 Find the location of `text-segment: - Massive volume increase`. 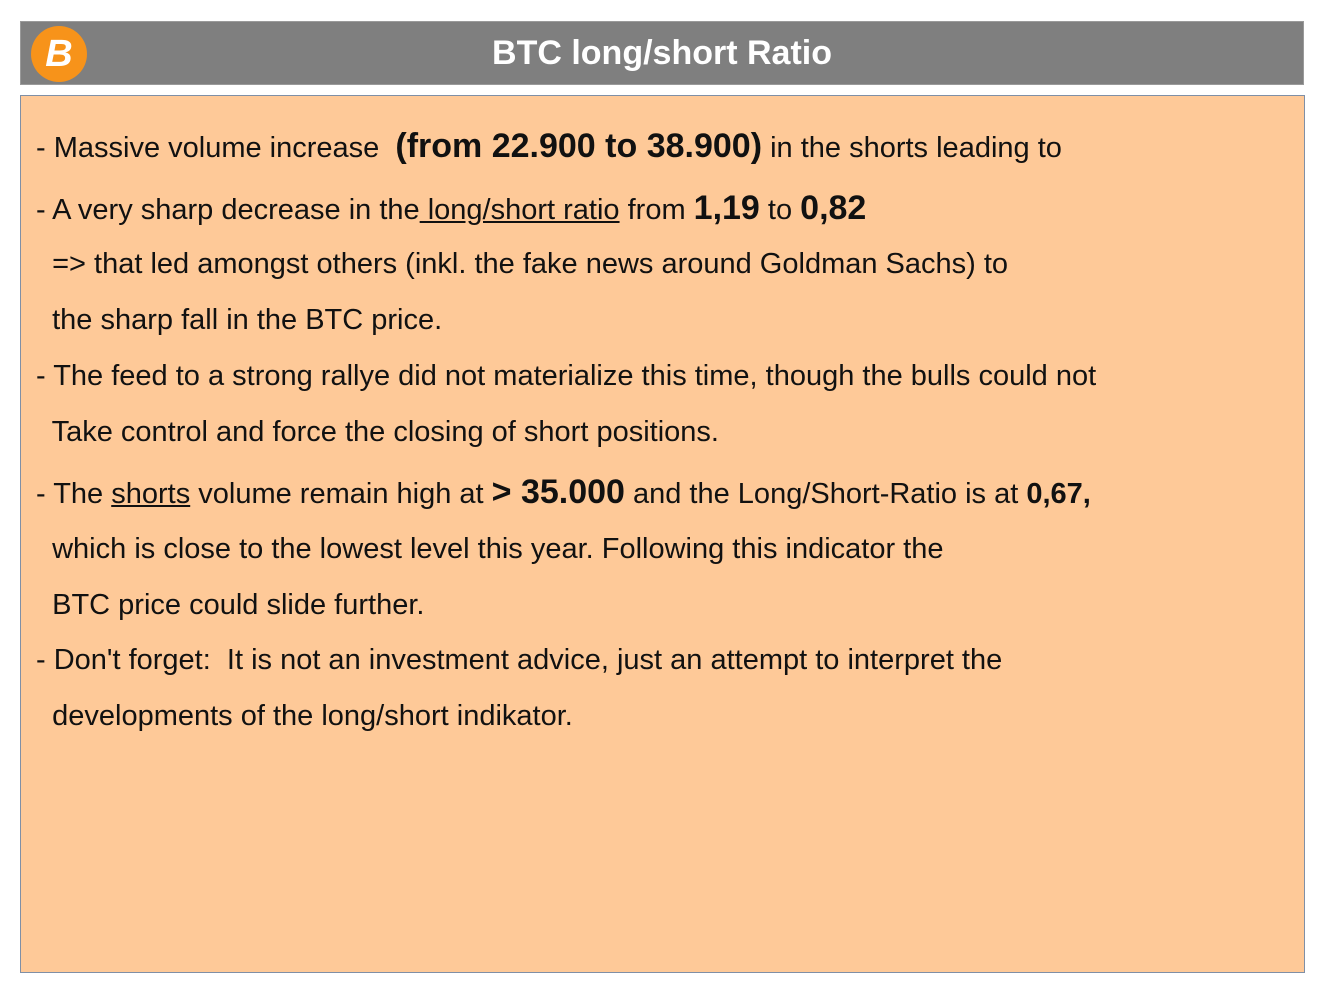

text-segment: - Massive volume increase is located at coordinates (216, 148).